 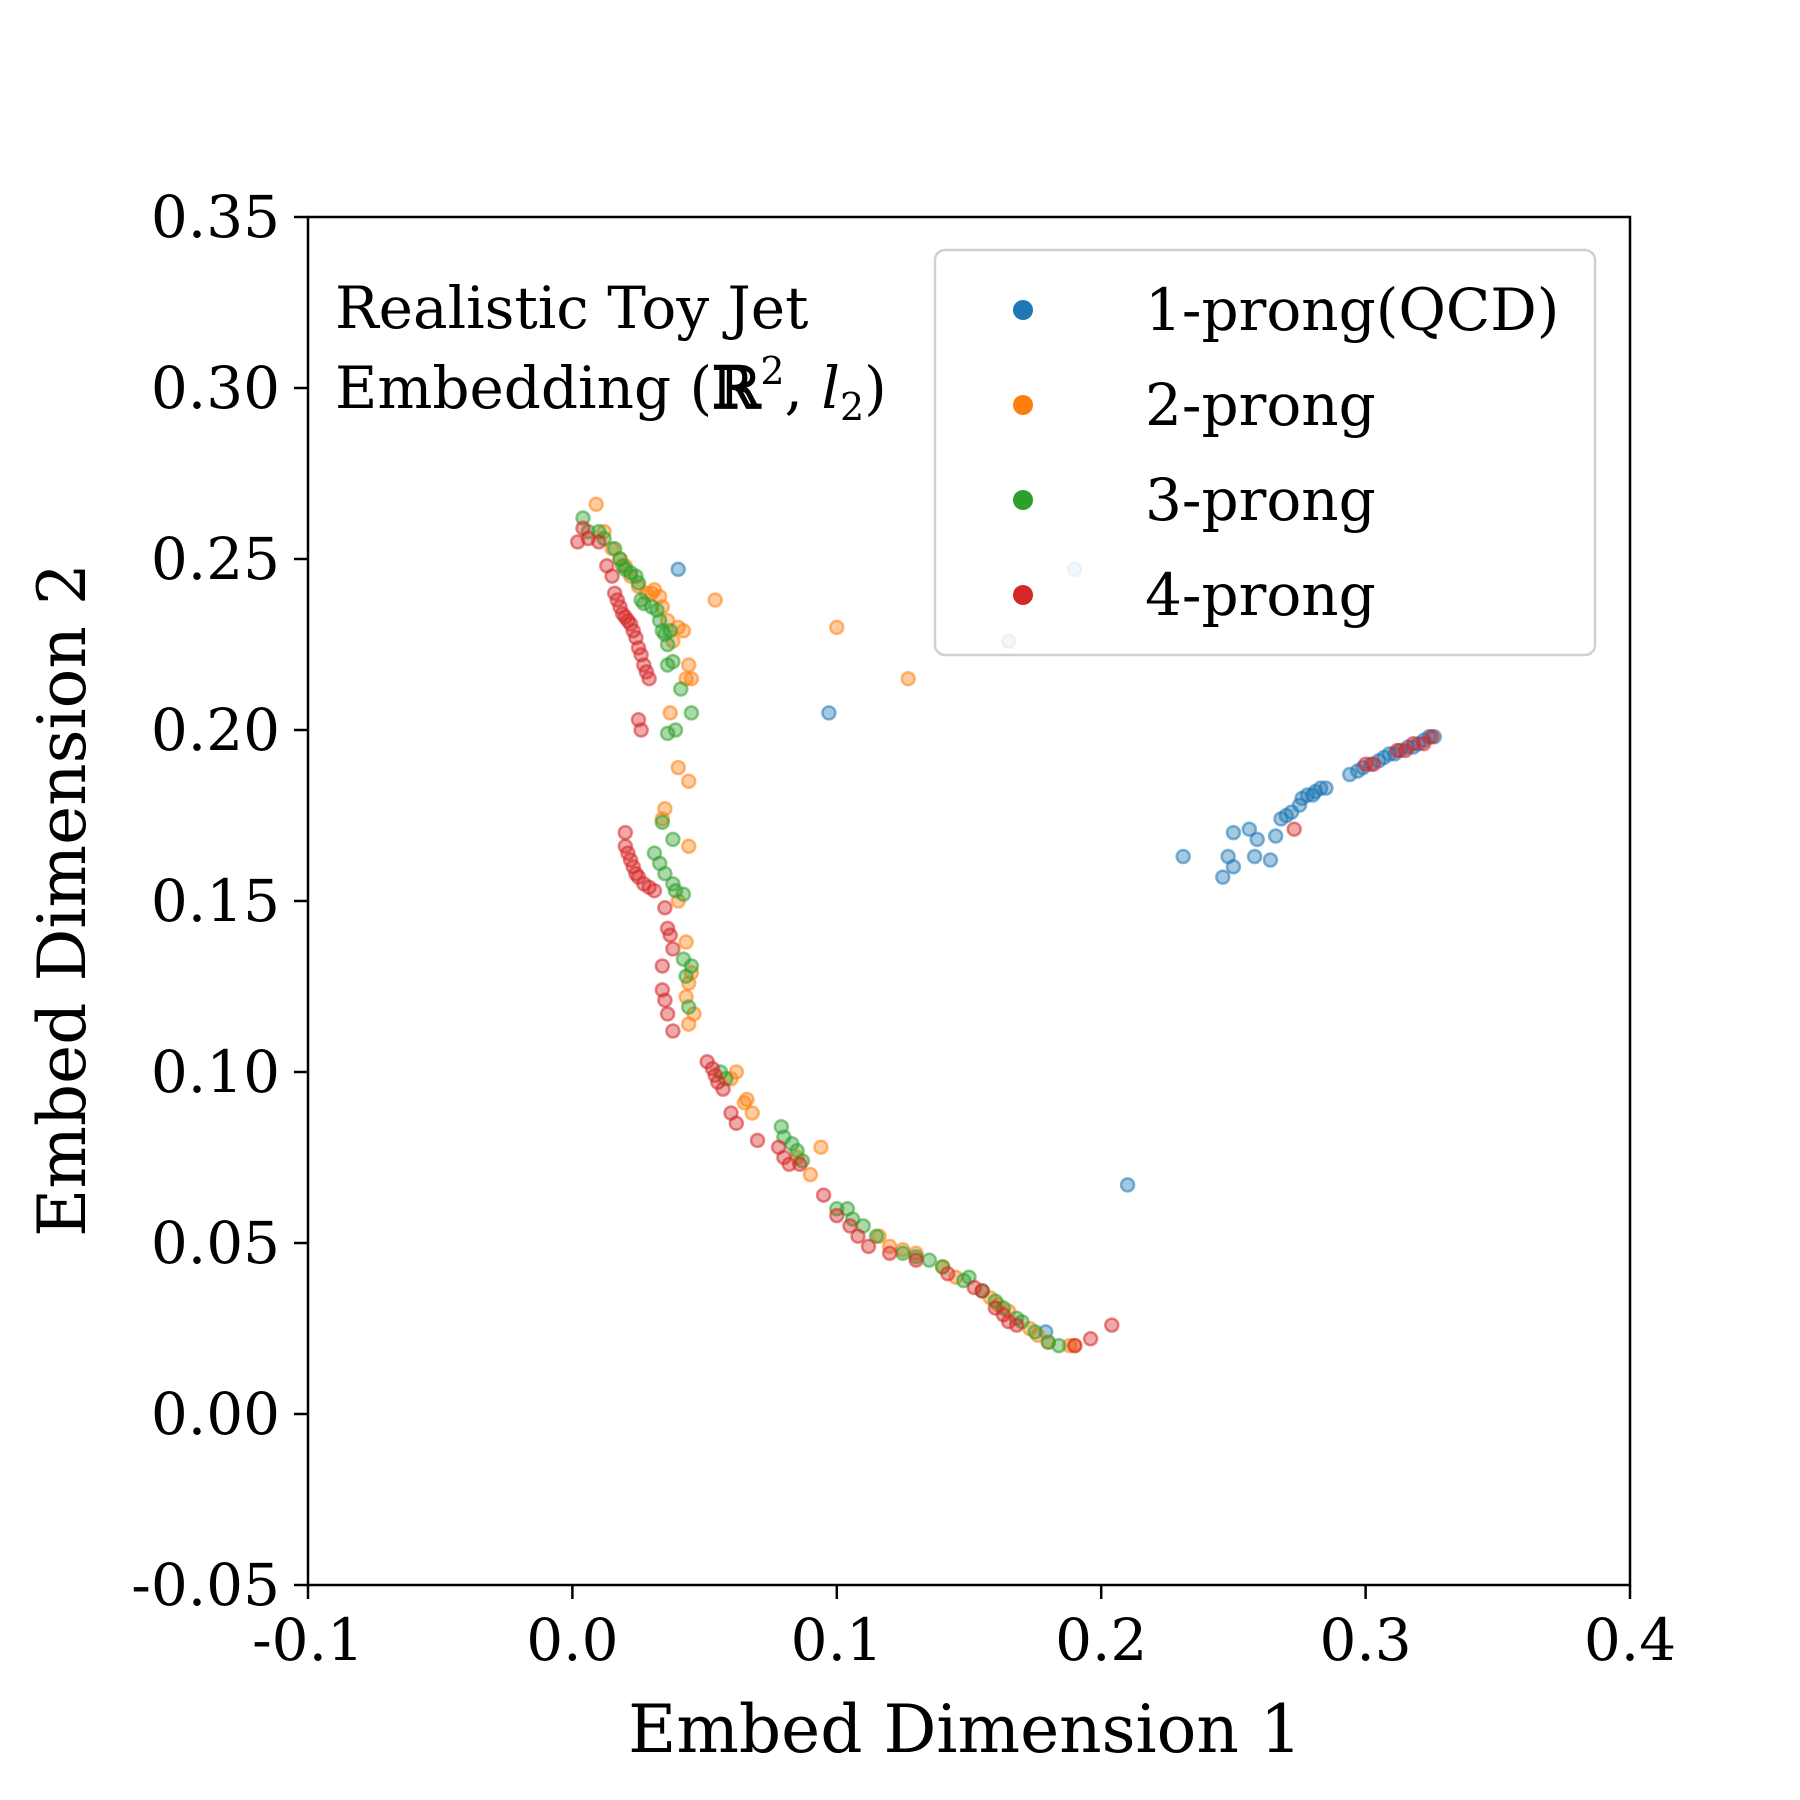 I want to click on x-axis-ticks: -0.1 0.0 0.1 0.2 0.3 0.4, so click(x=964, y=1629).